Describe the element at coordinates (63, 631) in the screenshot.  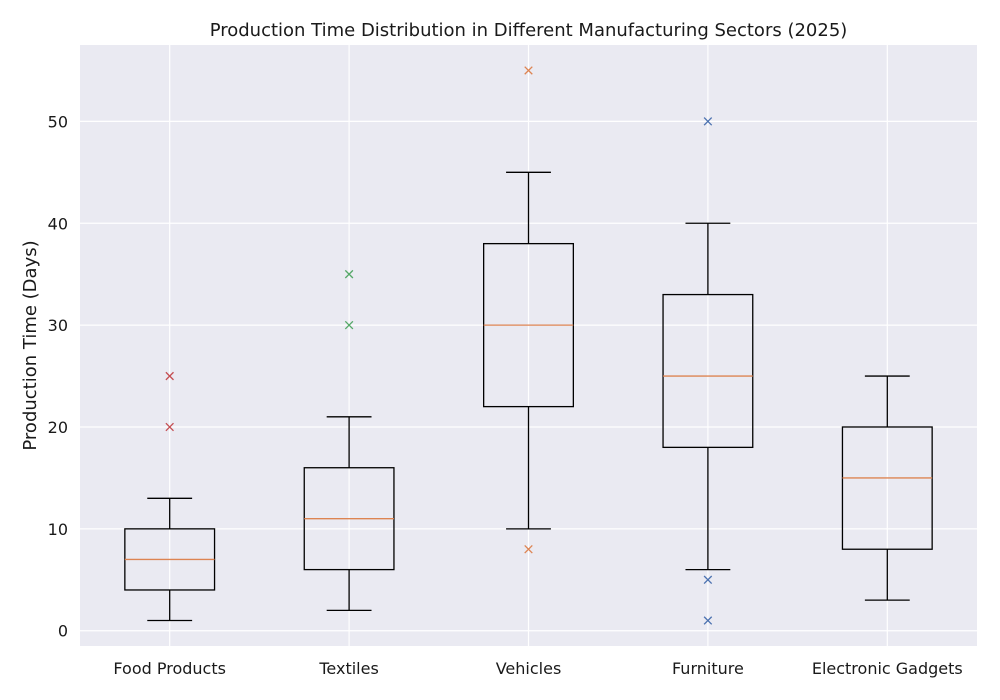
I see `y-tick-label: 0` at that location.